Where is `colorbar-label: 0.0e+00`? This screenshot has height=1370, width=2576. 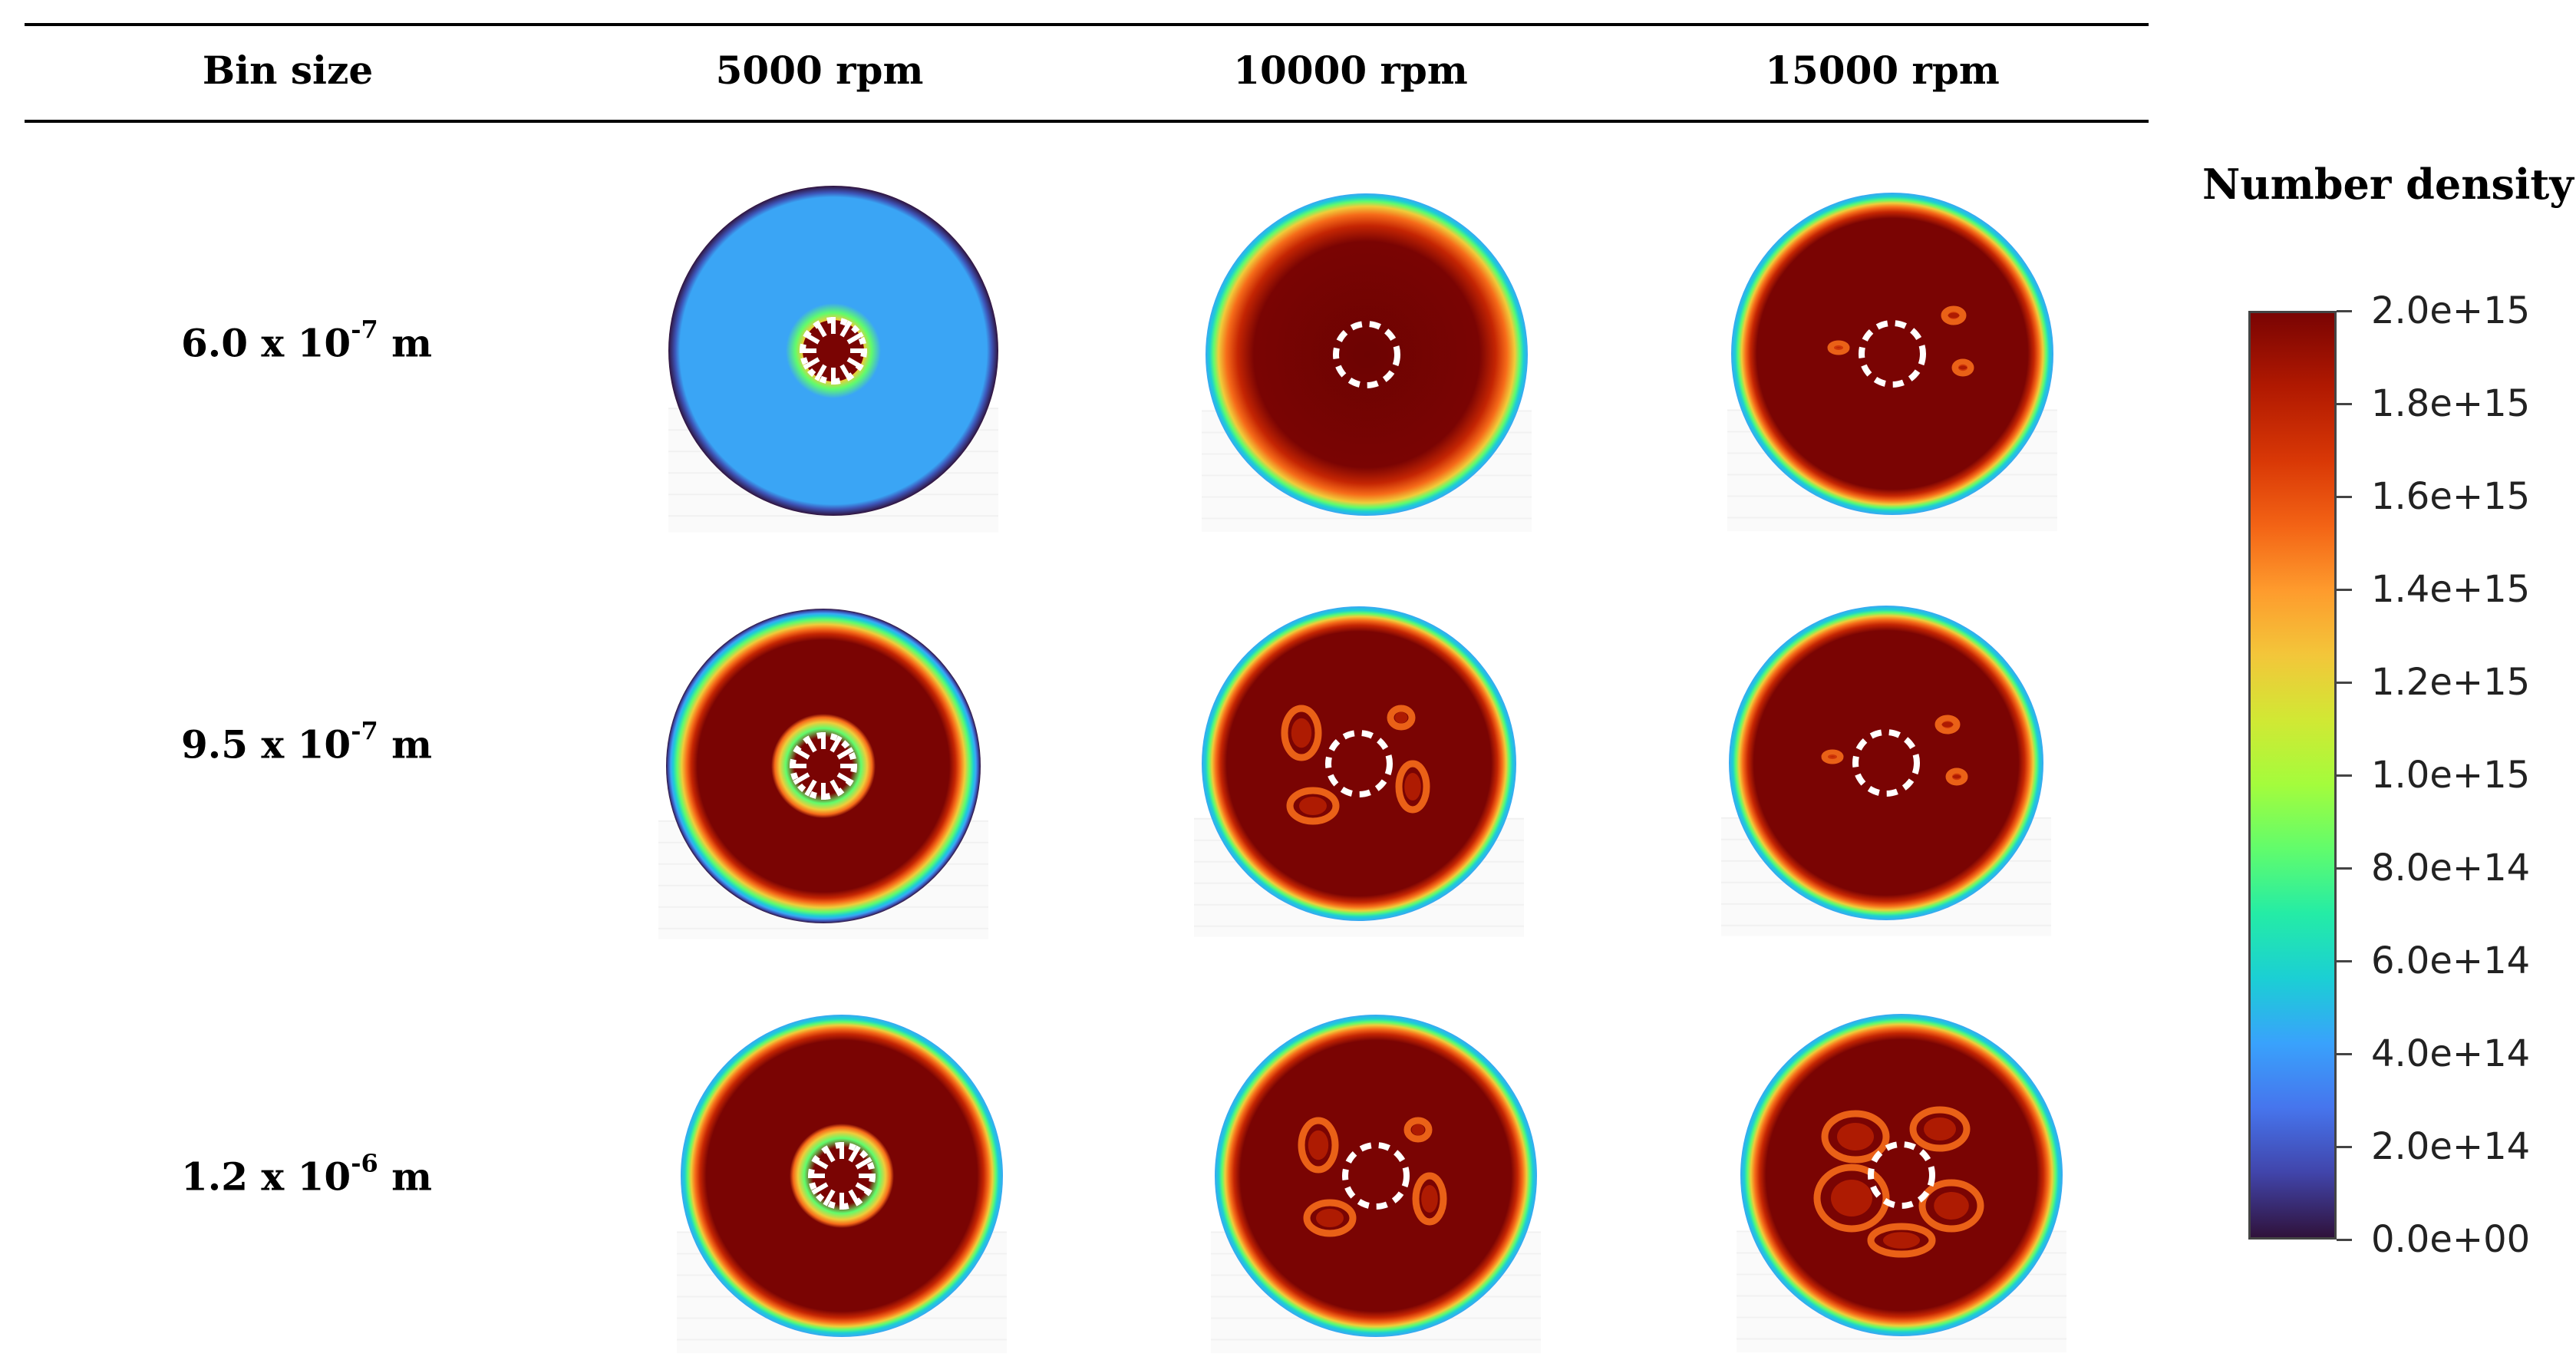
colorbar-label: 0.0e+00 is located at coordinates (2451, 1239).